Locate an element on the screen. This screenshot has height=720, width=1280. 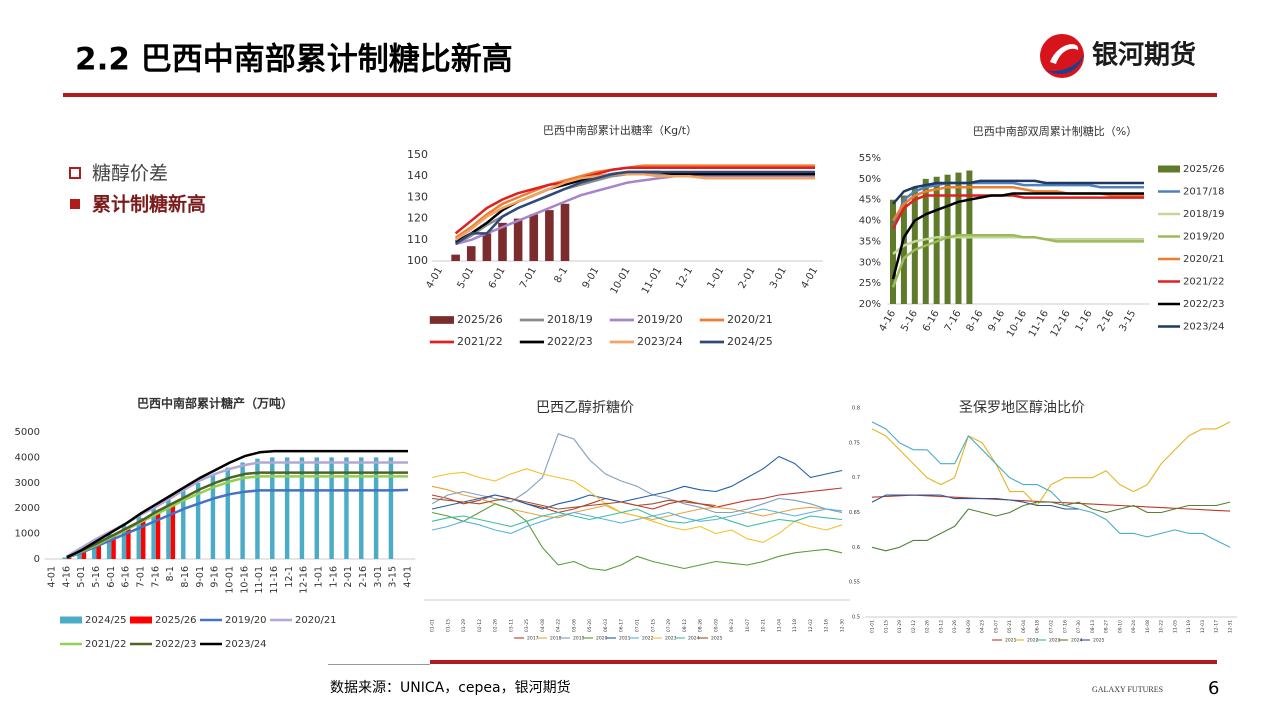
x-tick-label: 9-01 is located at coordinates (591, 278).